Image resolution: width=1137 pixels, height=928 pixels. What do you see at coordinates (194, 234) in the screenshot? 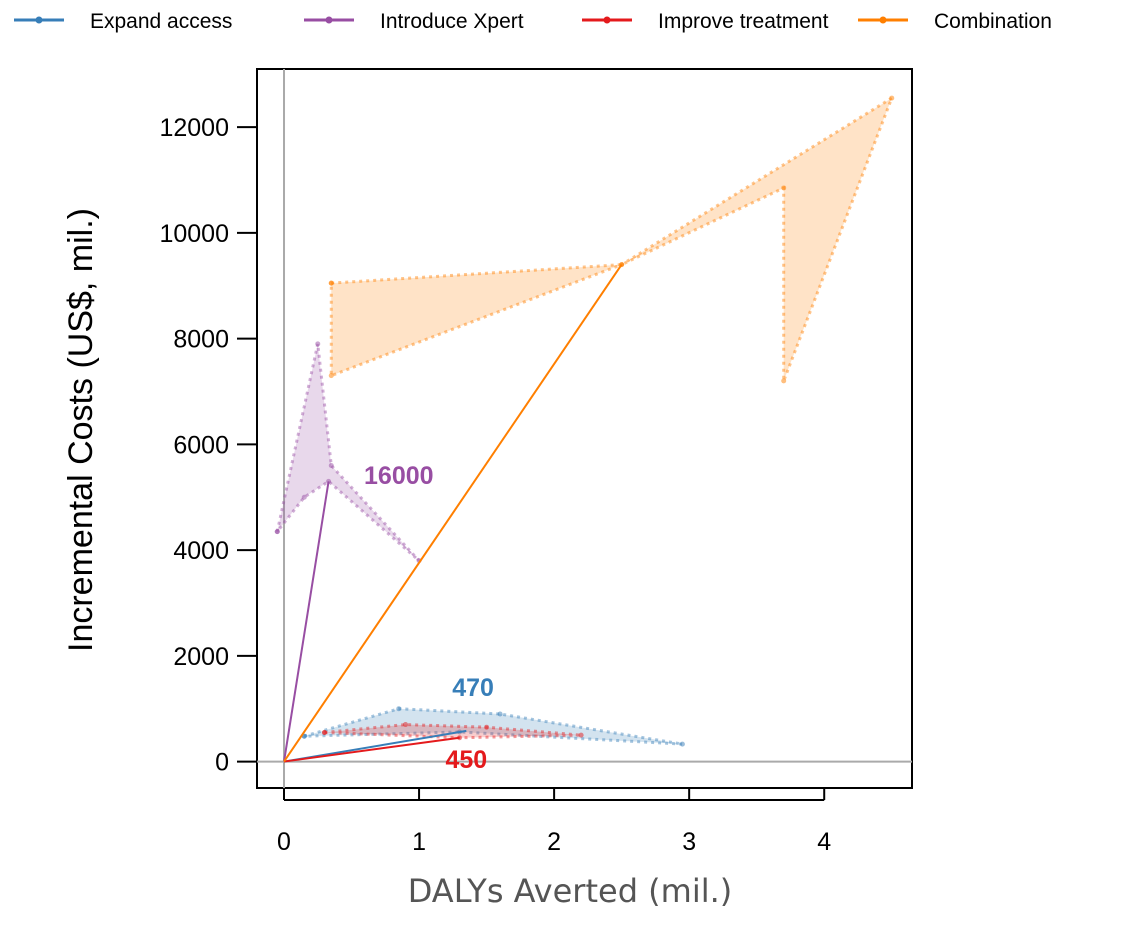
I see `y-tick-label: 10000` at bounding box center [194, 234].